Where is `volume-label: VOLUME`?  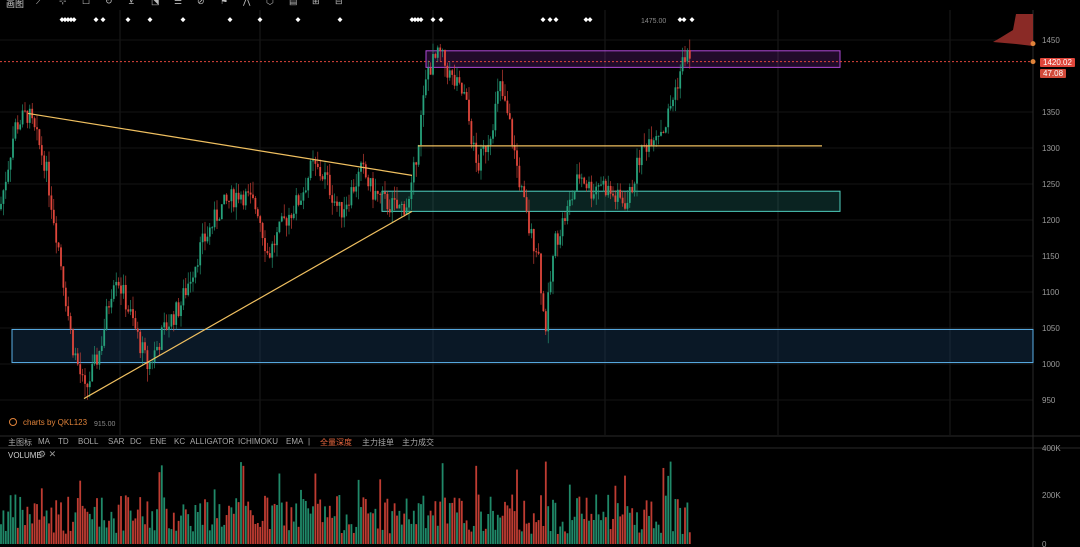
volume-label: VOLUME is located at coordinates (25, 455).